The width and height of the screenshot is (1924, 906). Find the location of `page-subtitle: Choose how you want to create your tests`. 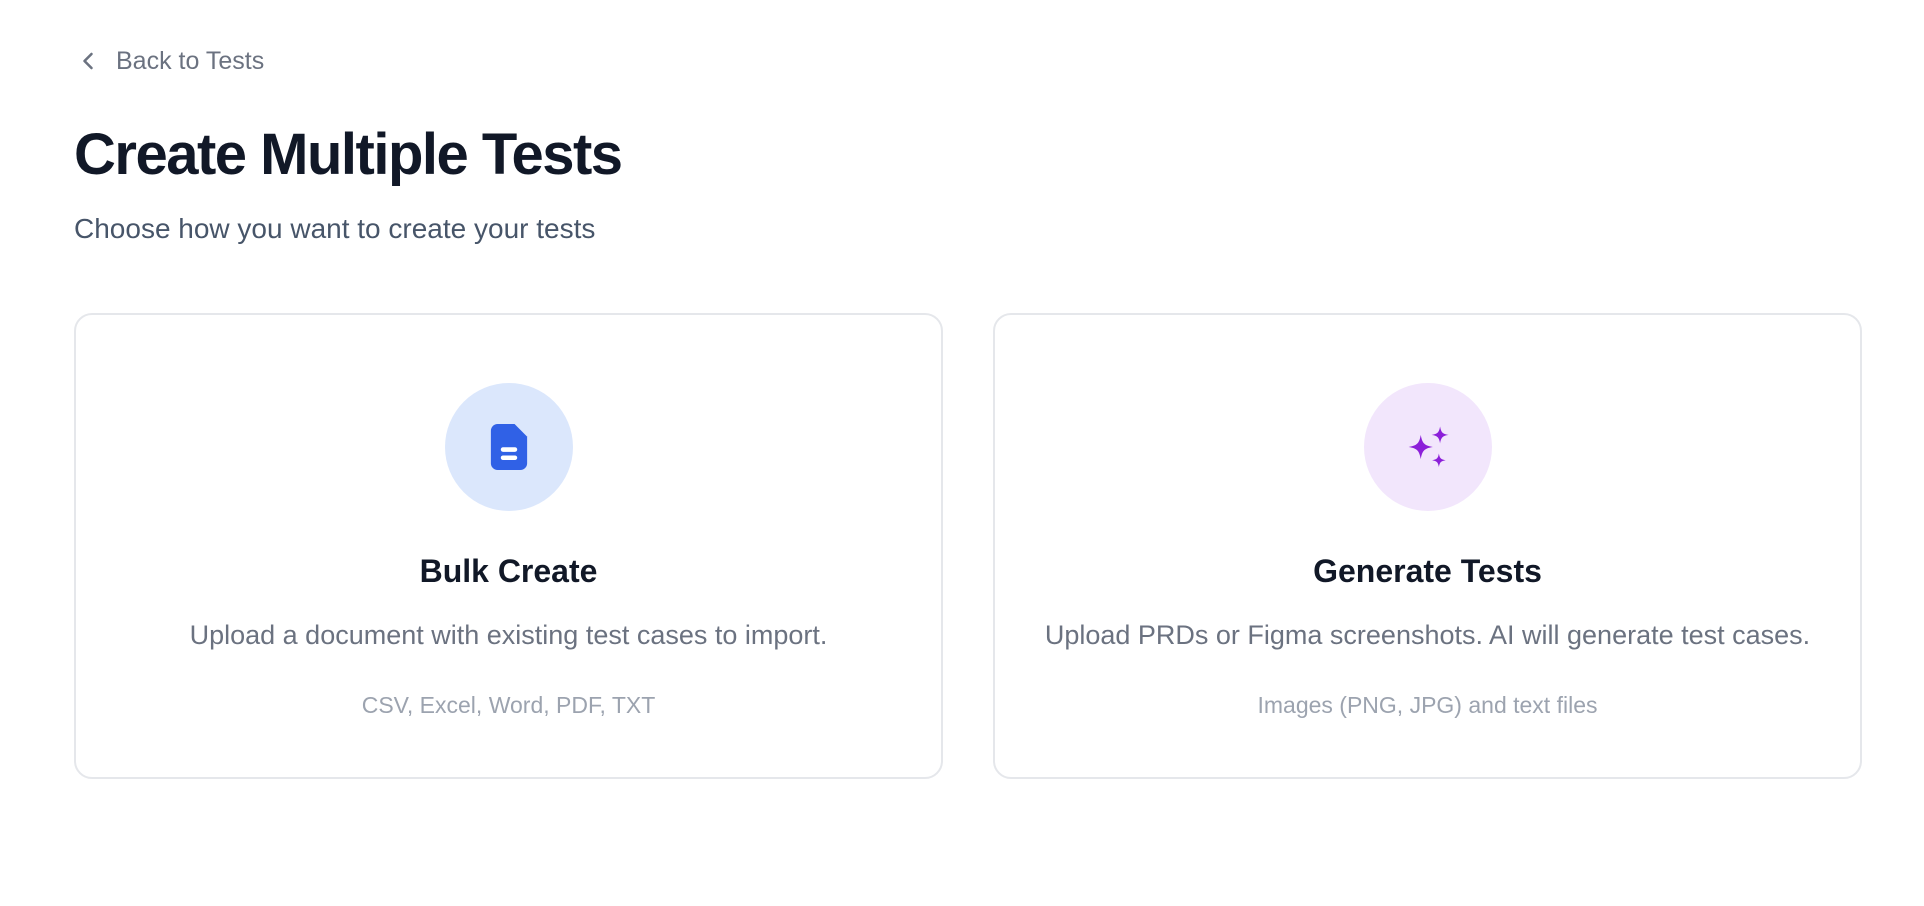

page-subtitle: Choose how you want to create your tests is located at coordinates (335, 228).